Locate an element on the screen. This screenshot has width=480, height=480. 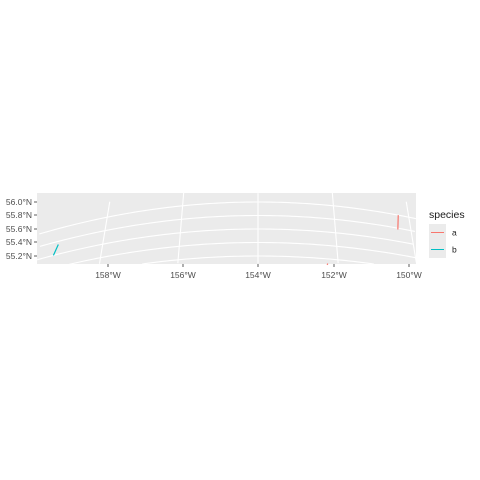
y-tick-2: 55.8°N is located at coordinates (21, 215).